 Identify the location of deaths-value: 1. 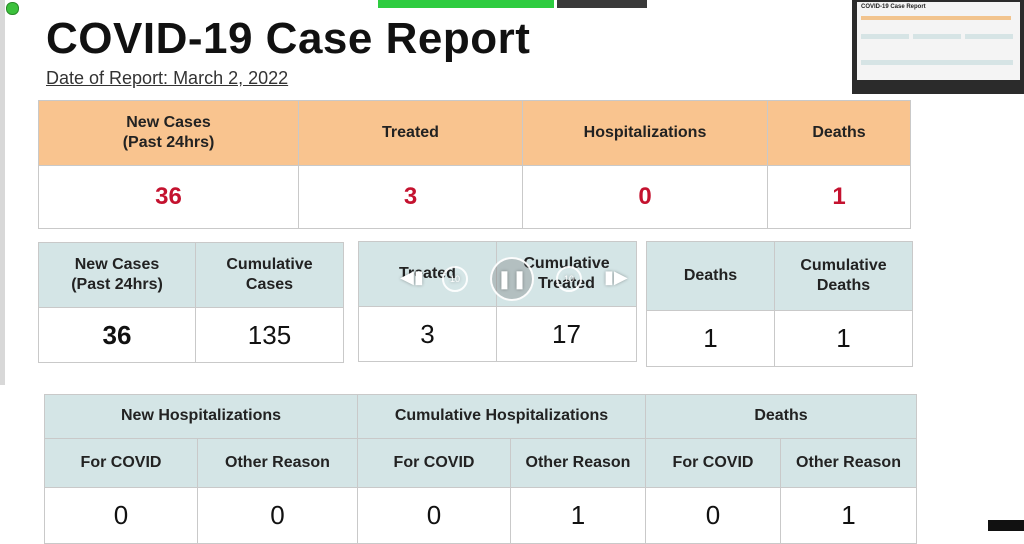
(710, 338).